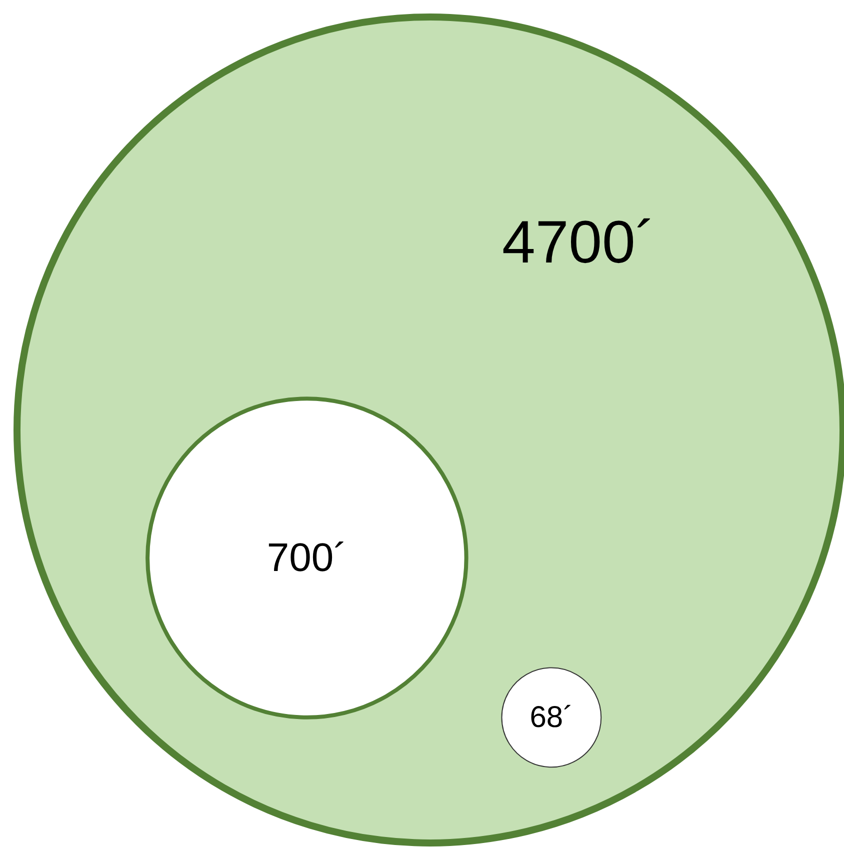 The image size is (844, 849). I want to click on data-label: 4700´, so click(579, 242).